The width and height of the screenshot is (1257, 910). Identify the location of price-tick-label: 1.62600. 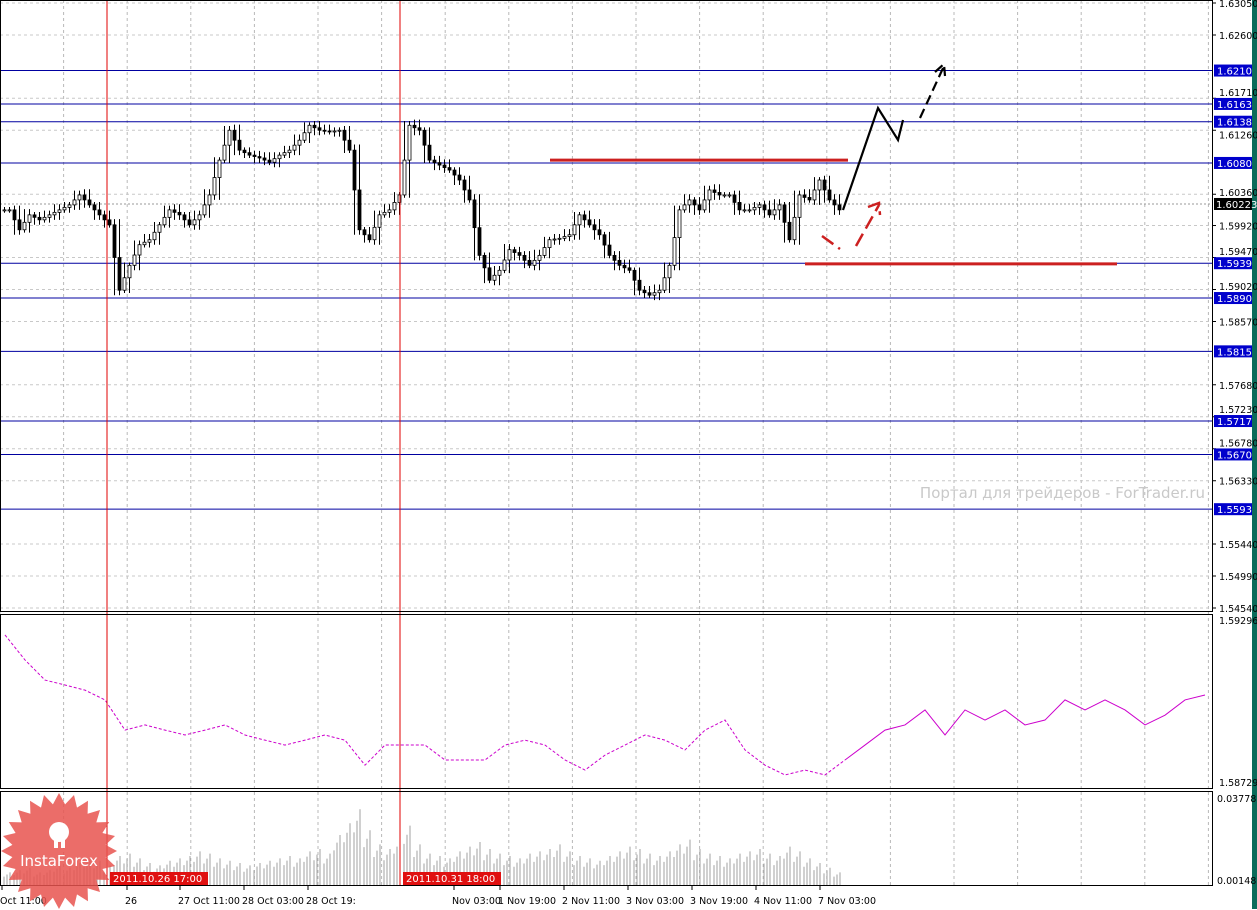
(1238, 36).